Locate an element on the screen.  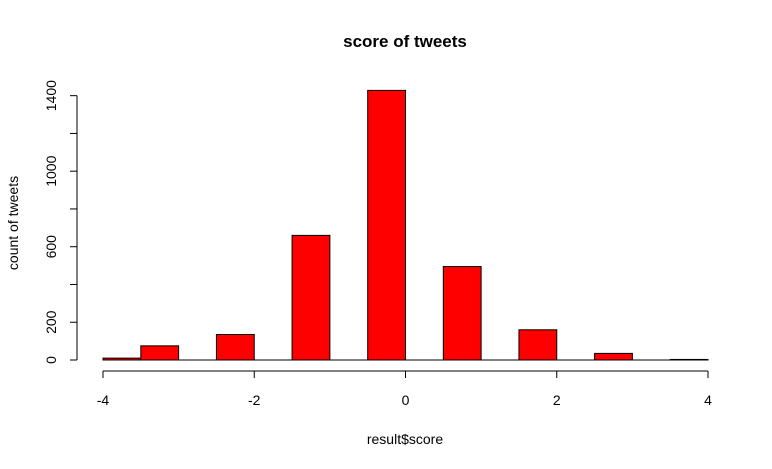
x-axis: -4 -2 0 2 4 is located at coordinates (404, 389).